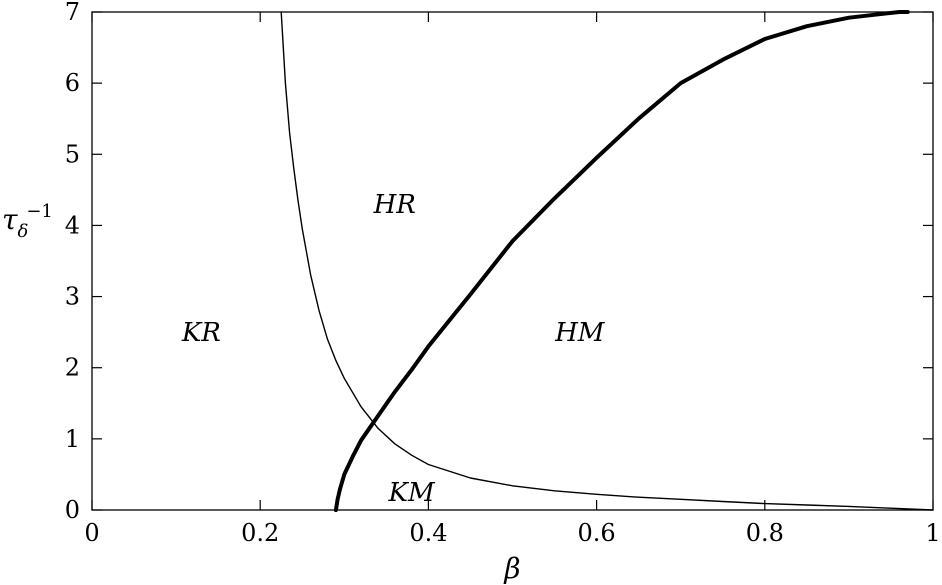 The height and width of the screenshot is (585, 942). Describe the element at coordinates (72, 510) in the screenshot. I see `y-tick-label: 0` at that location.